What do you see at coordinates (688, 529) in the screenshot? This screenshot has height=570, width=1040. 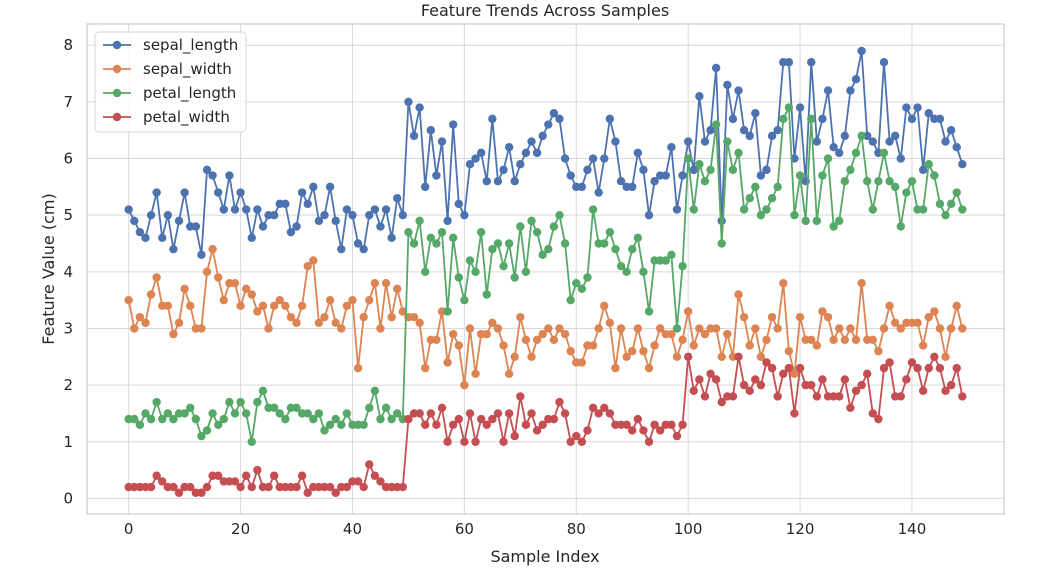 I see `x-tick-label: 100` at bounding box center [688, 529].